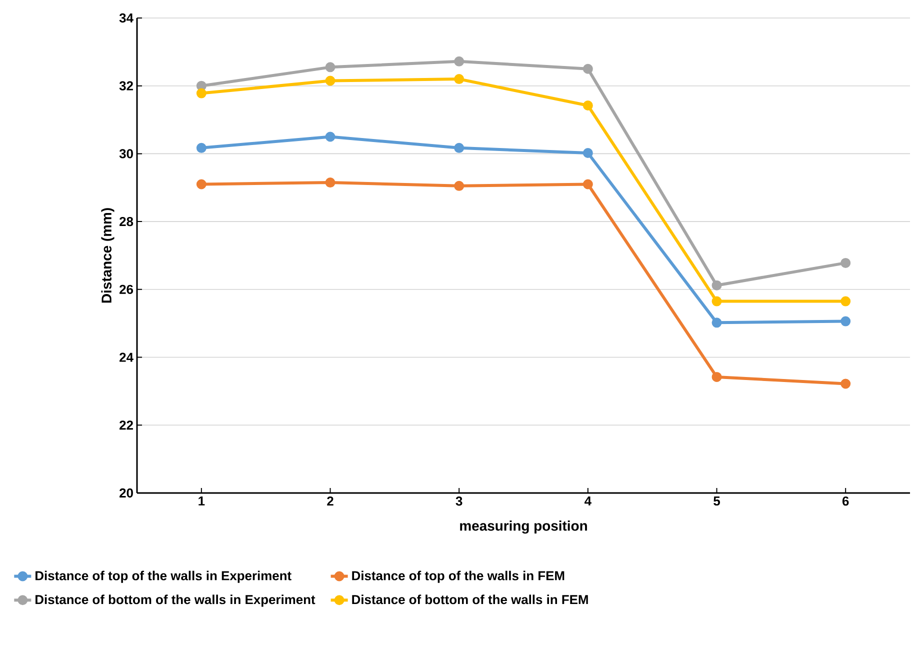 Image resolution: width=915 pixels, height=665 pixels. What do you see at coordinates (459, 501) in the screenshot?
I see `x-tick-label: 3` at bounding box center [459, 501].